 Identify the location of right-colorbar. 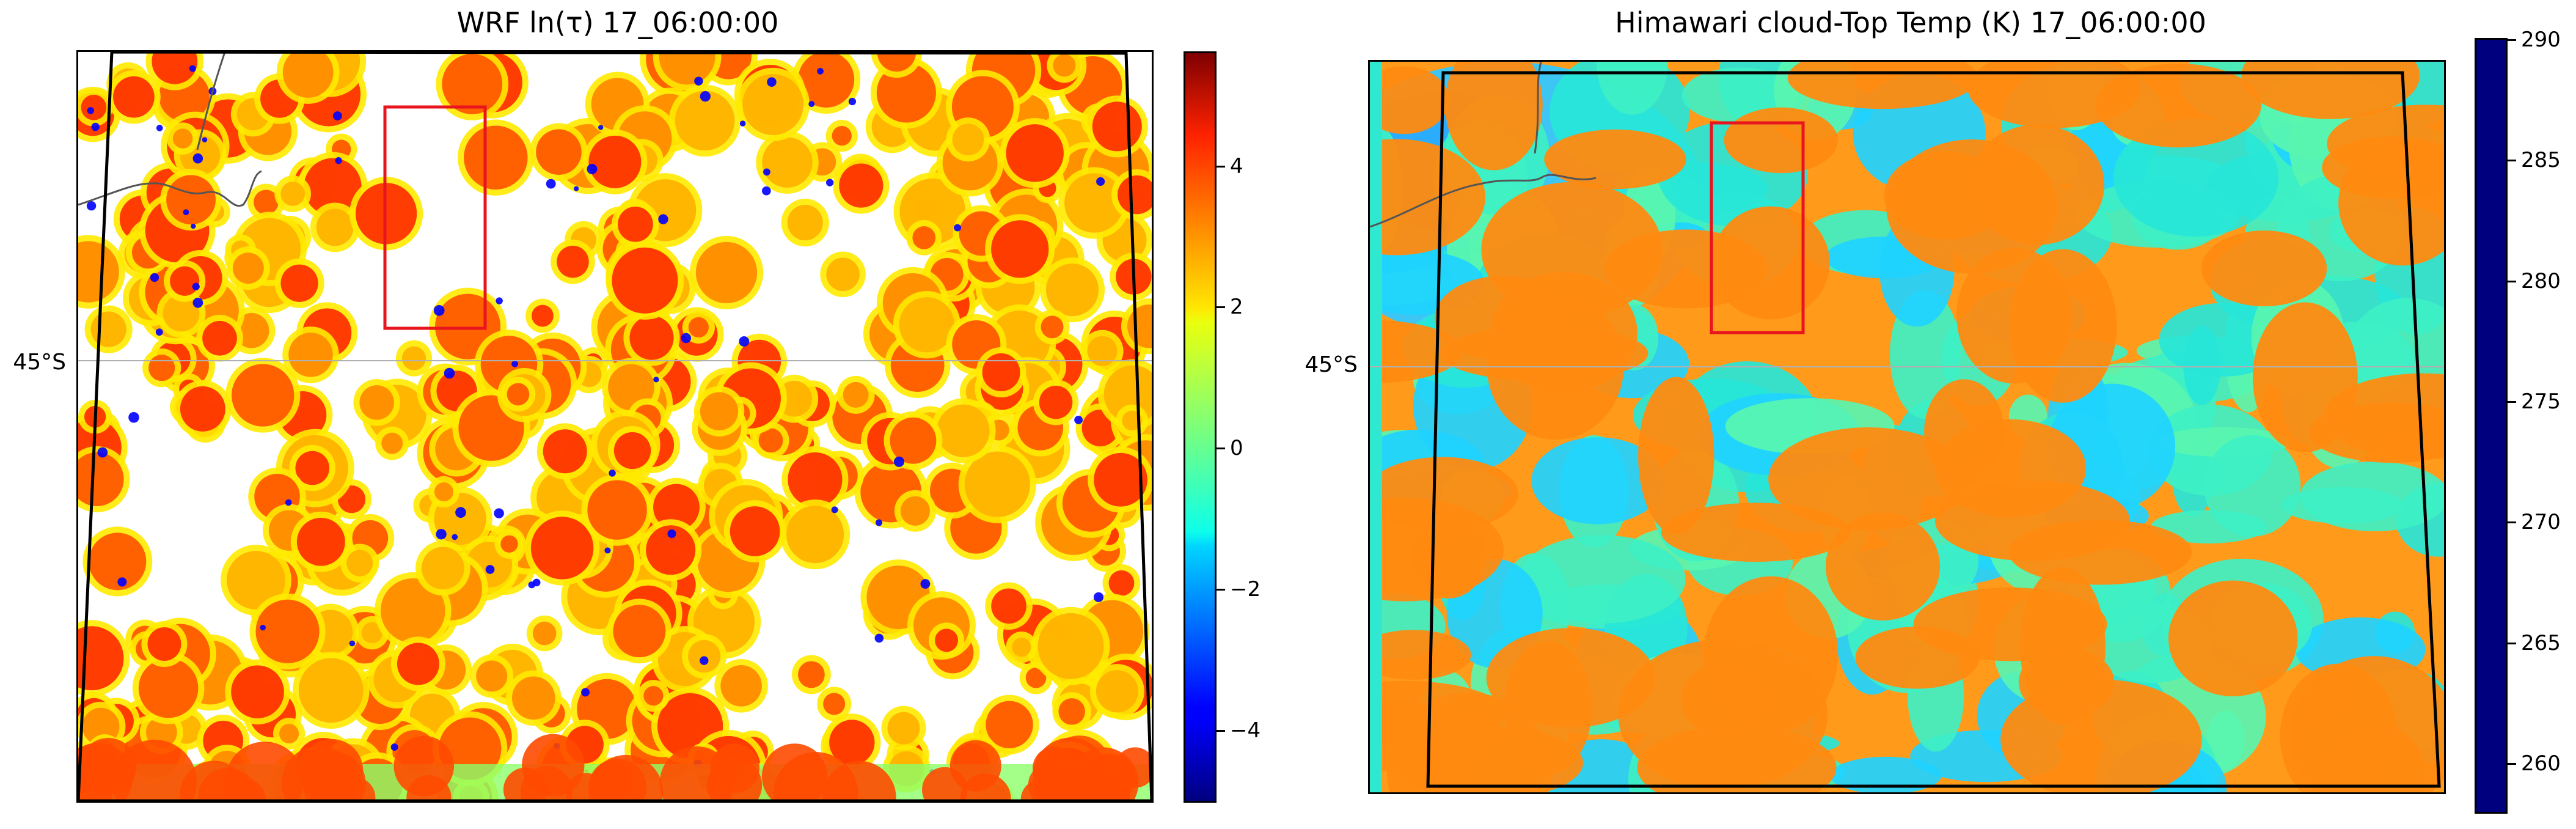
(2491, 426).